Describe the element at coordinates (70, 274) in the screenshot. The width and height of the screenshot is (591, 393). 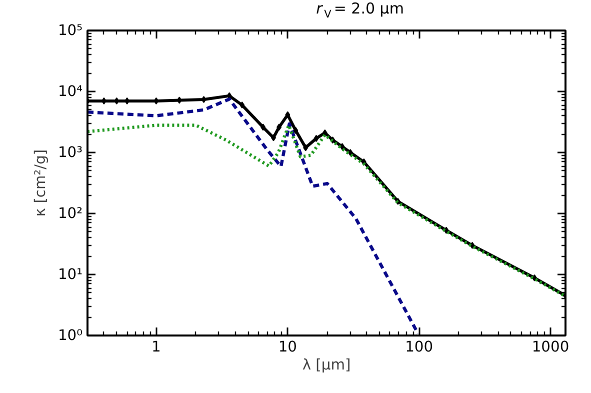
I see `y-tick-label: 10¹` at that location.